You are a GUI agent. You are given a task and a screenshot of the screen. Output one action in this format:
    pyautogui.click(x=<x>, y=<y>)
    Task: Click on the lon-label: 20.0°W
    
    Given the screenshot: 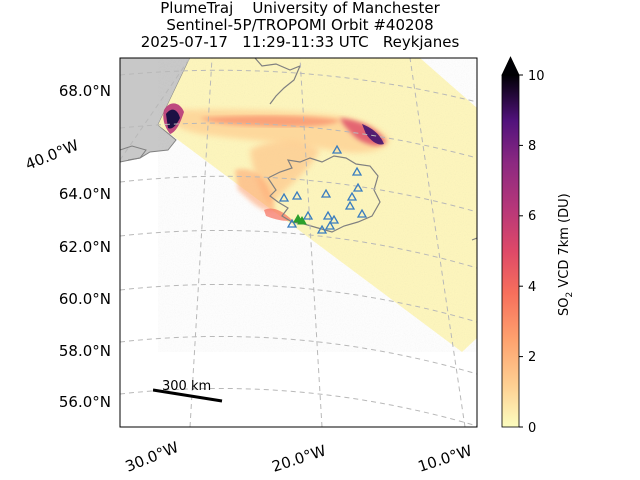 What is the action you would take?
    pyautogui.click(x=299, y=458)
    